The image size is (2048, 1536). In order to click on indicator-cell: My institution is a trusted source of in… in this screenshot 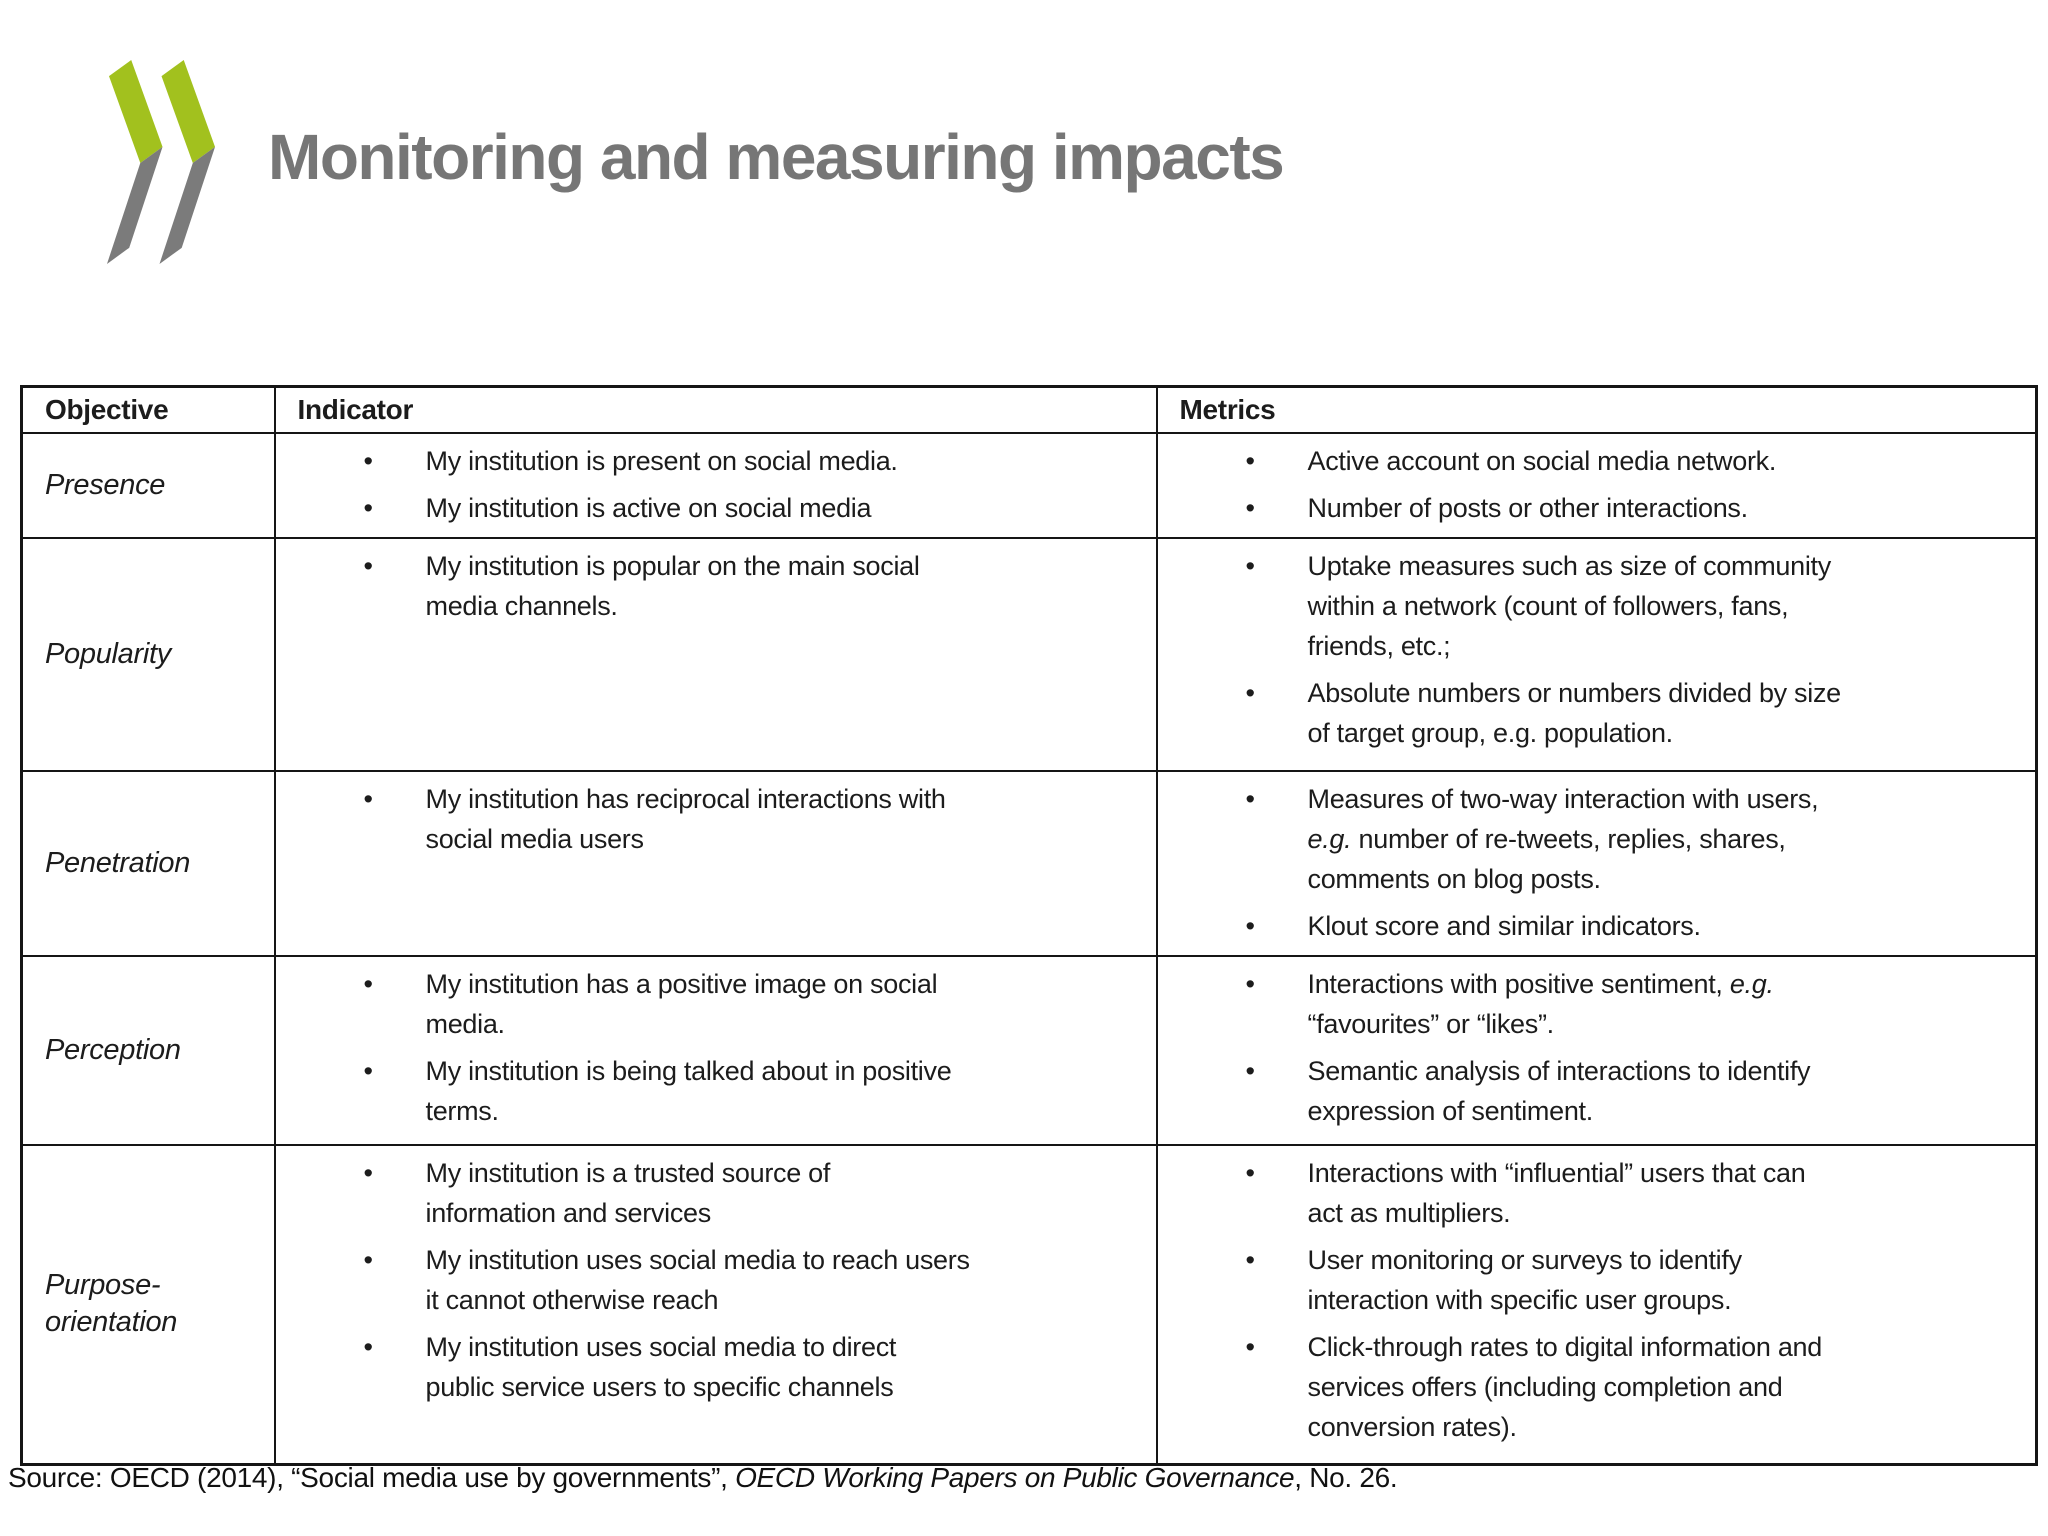, I will do `click(715, 1304)`.